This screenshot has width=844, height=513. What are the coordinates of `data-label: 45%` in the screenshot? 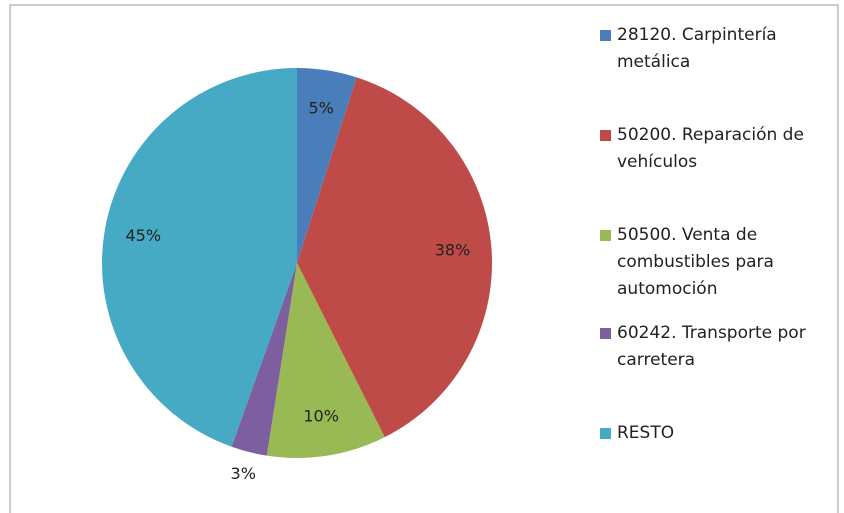 It's located at (143, 235).